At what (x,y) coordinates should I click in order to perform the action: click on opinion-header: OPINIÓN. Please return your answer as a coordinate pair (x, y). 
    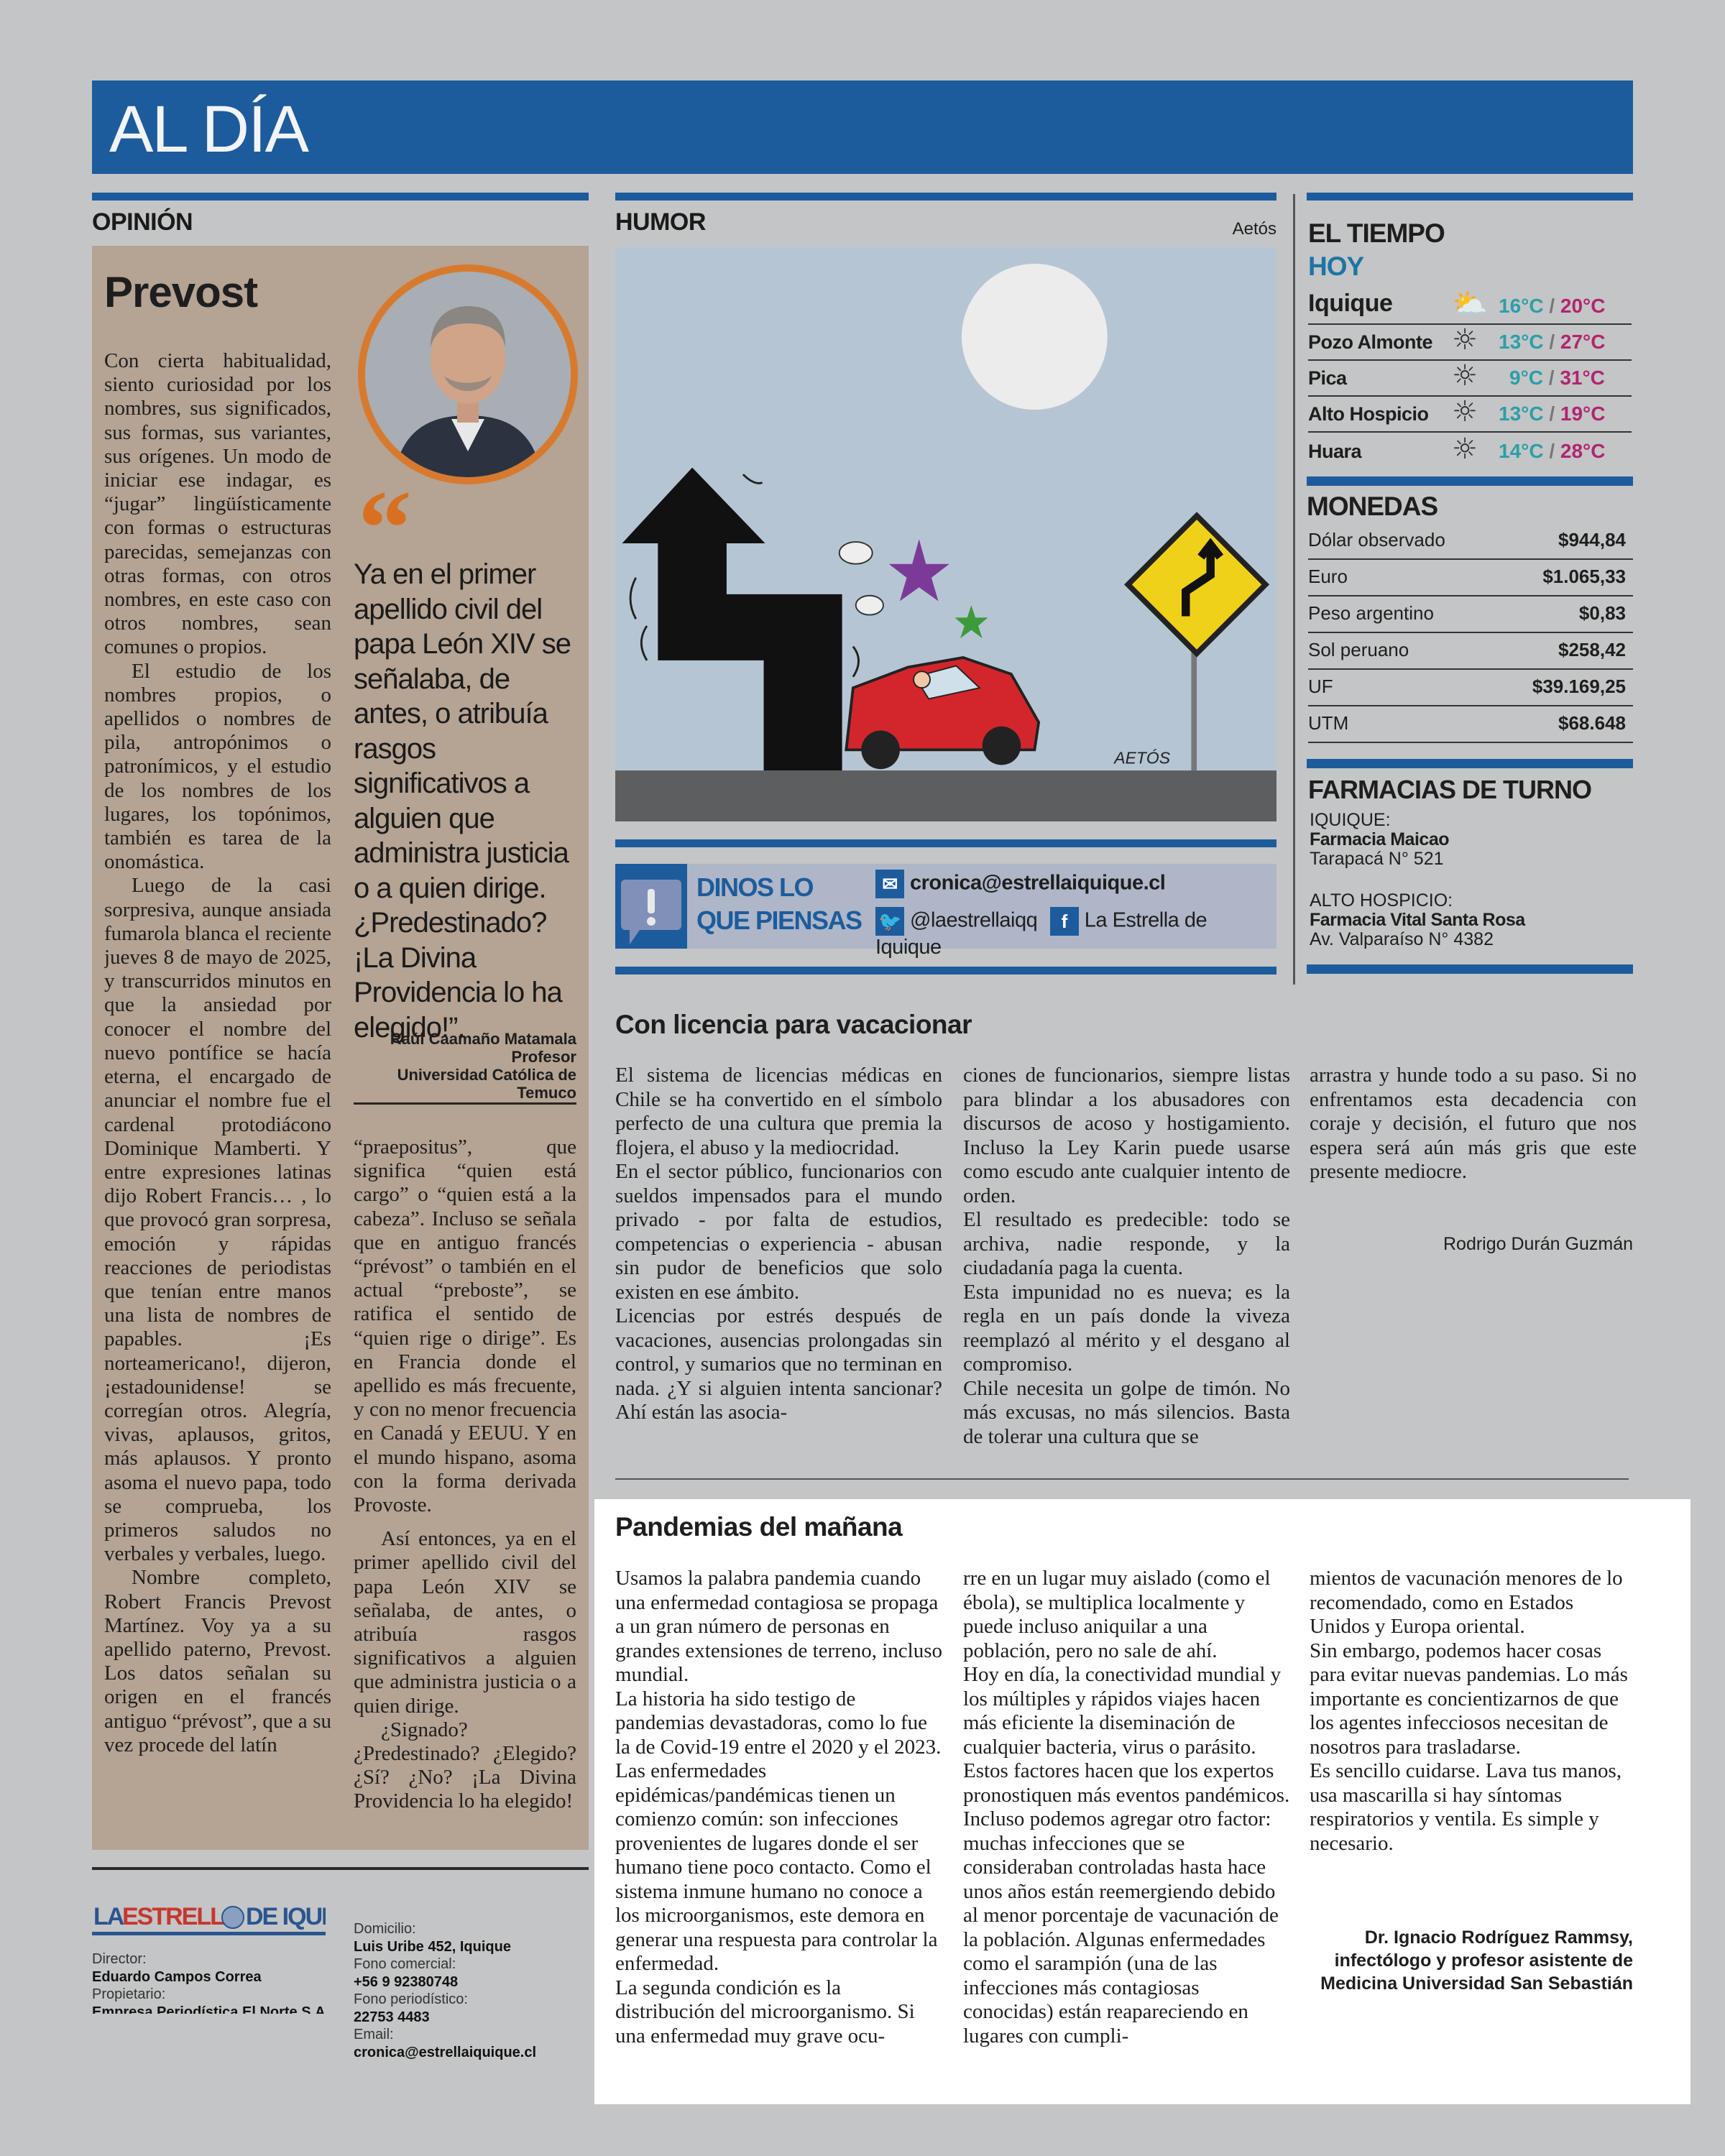
    Looking at the image, I should click on (142, 222).